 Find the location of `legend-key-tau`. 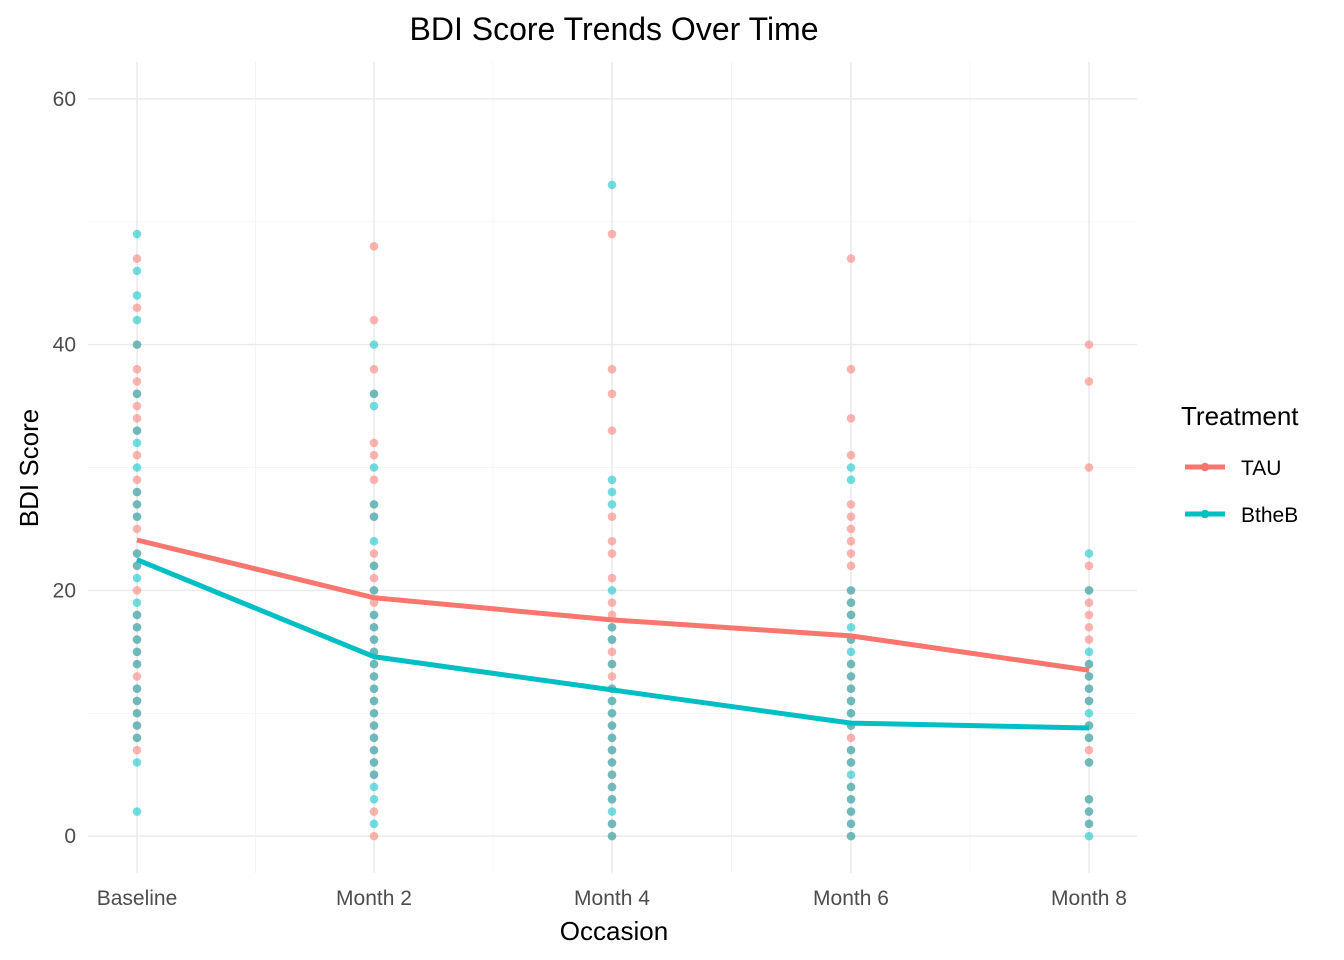

legend-key-tau is located at coordinates (1205, 467).